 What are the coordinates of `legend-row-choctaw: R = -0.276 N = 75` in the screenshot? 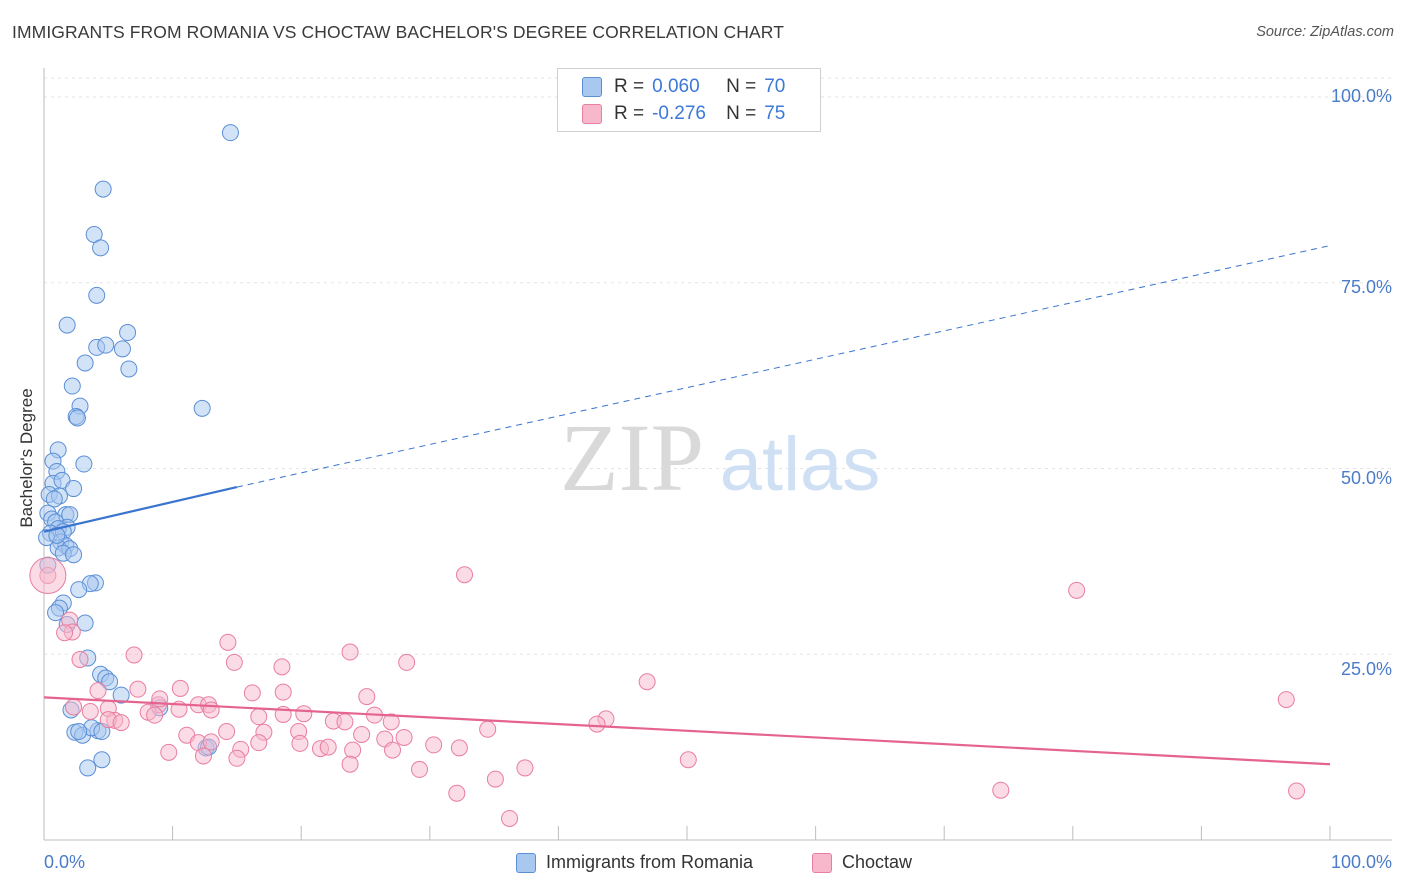 It's located at (683, 114).